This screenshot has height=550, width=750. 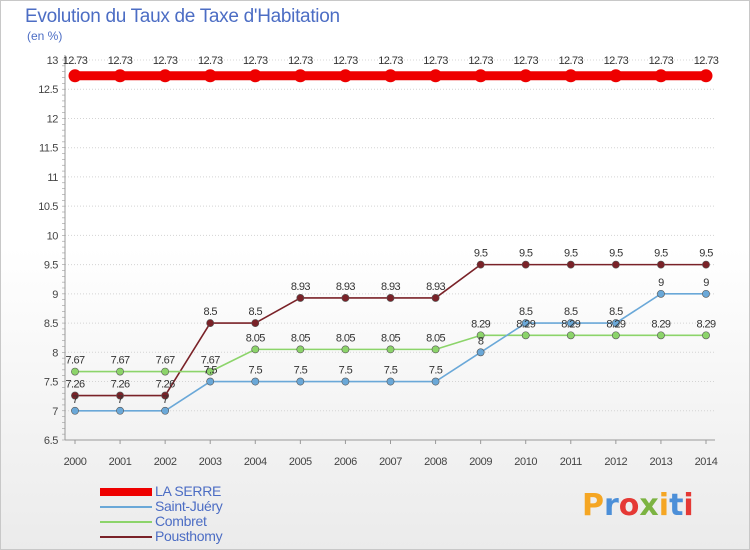 What do you see at coordinates (661, 254) in the screenshot?
I see `data-label: 9.5` at bounding box center [661, 254].